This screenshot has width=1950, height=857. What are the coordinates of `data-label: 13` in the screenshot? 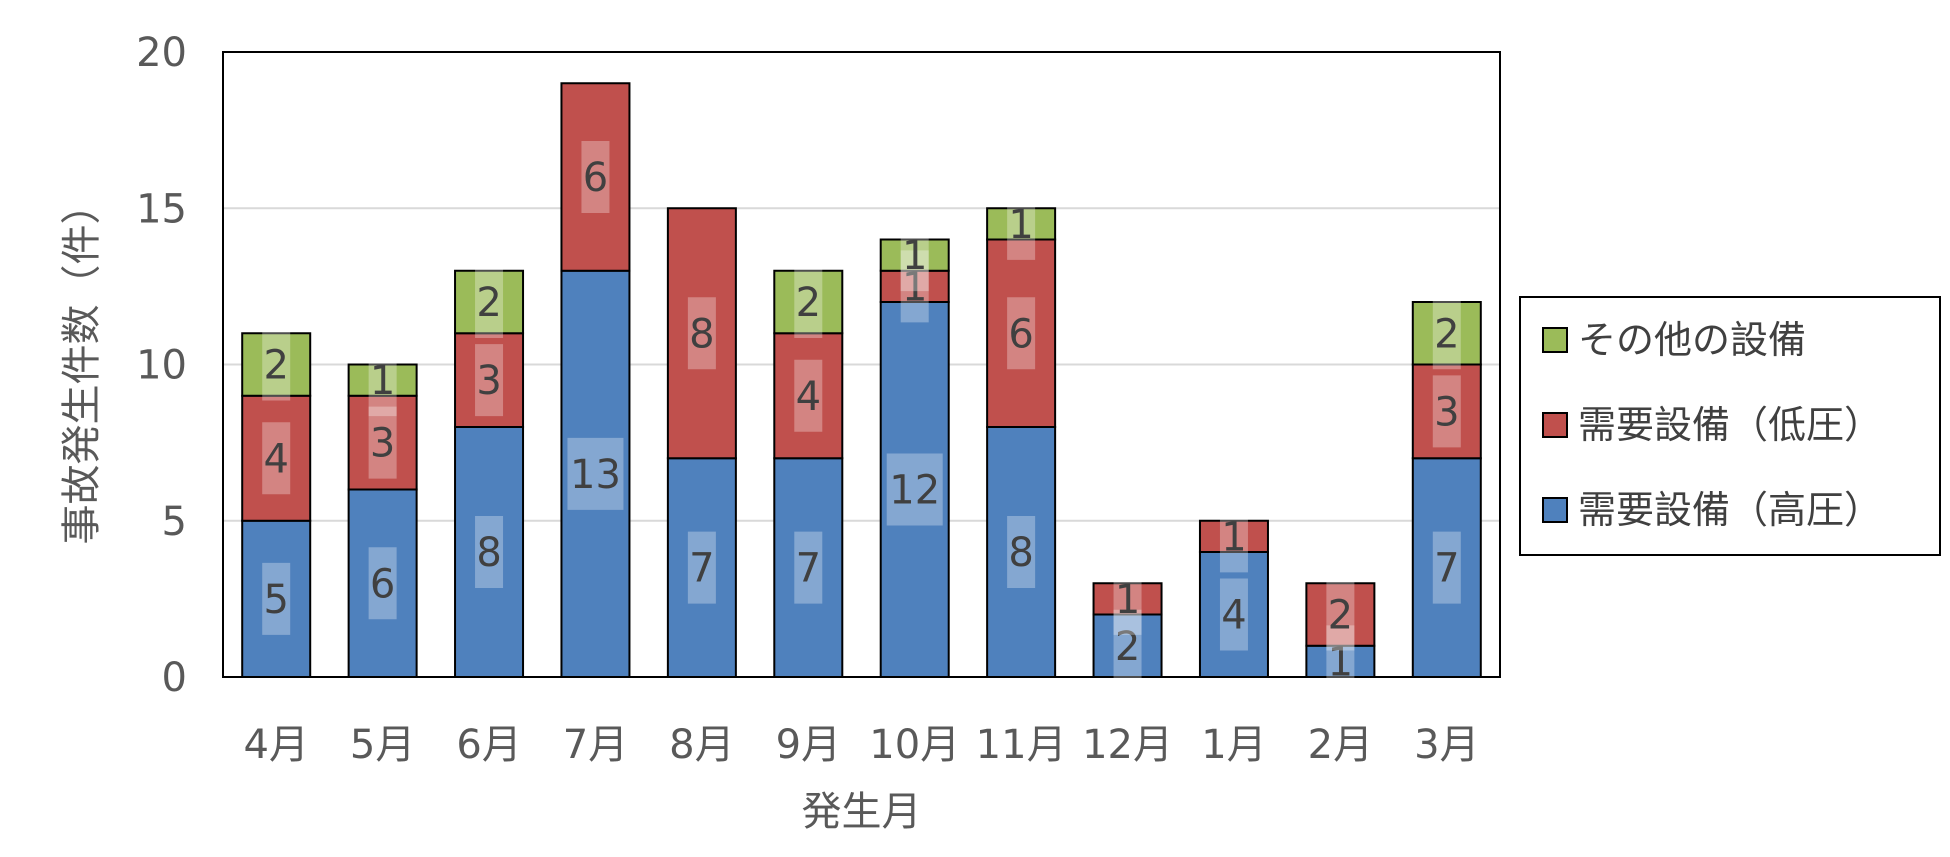 It's located at (595, 475).